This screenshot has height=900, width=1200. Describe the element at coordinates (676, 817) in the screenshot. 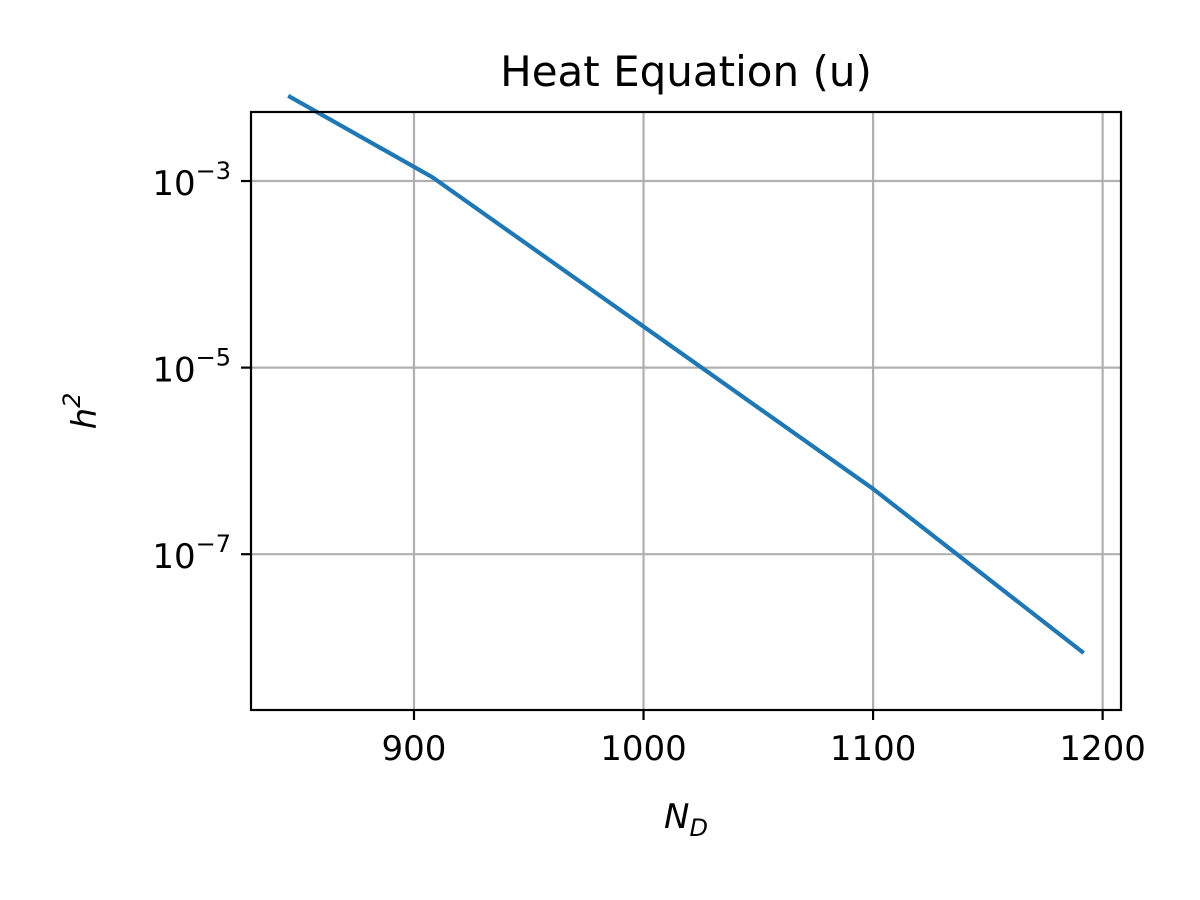

I see `x-axis-label-base: N` at that location.